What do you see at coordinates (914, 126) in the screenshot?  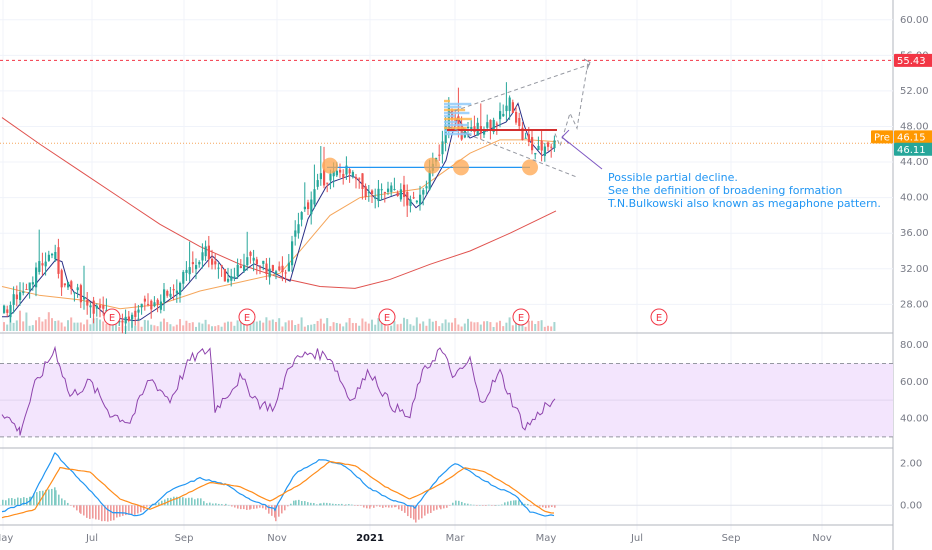 I see `price-tick-label: 48.00` at bounding box center [914, 126].